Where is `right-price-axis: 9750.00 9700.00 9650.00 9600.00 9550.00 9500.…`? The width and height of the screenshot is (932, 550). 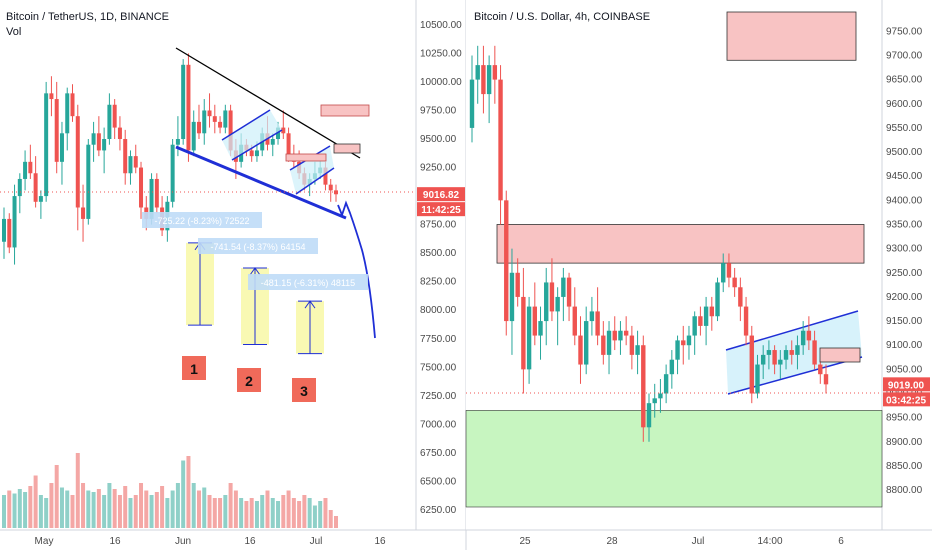 right-price-axis: 9750.00 9700.00 9650.00 9600.00 9550.00 9500.… is located at coordinates (906, 261).